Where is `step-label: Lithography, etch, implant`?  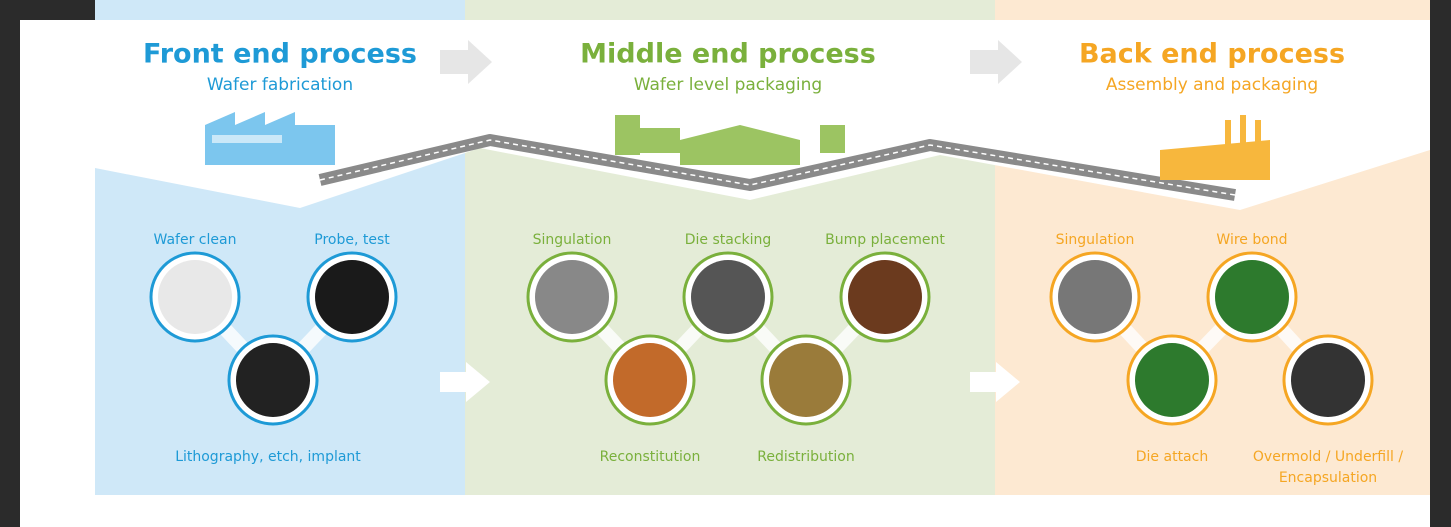
step-label: Lithography, etch, implant is located at coordinates (268, 457).